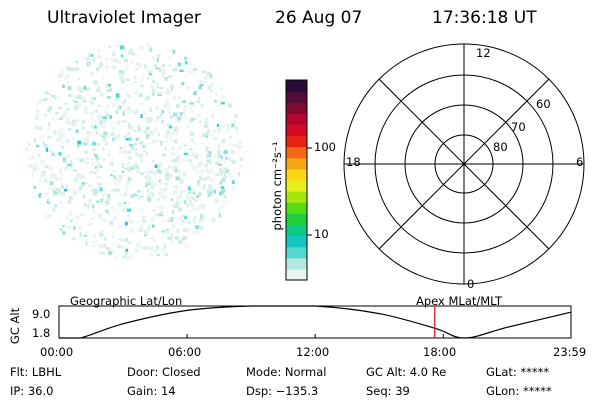 The image size is (600, 400). I want to click on timeline-left-title: Geographic Lat/Lon, so click(126, 301).